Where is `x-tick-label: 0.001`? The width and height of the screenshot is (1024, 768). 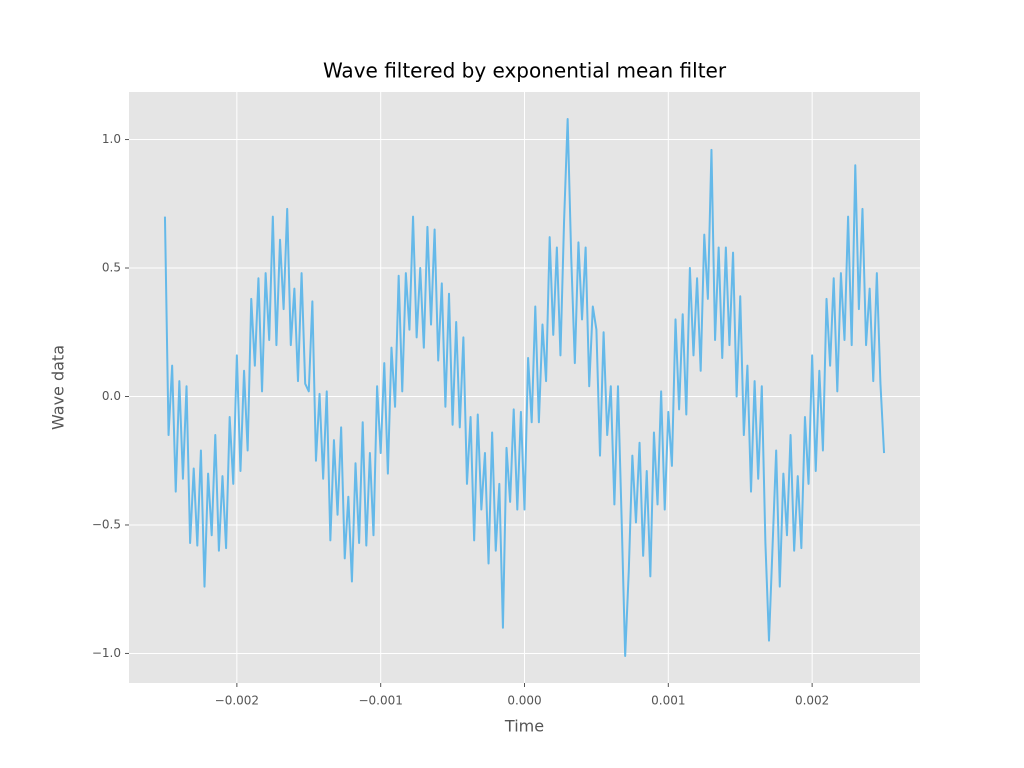
x-tick-label: 0.001 is located at coordinates (668, 701).